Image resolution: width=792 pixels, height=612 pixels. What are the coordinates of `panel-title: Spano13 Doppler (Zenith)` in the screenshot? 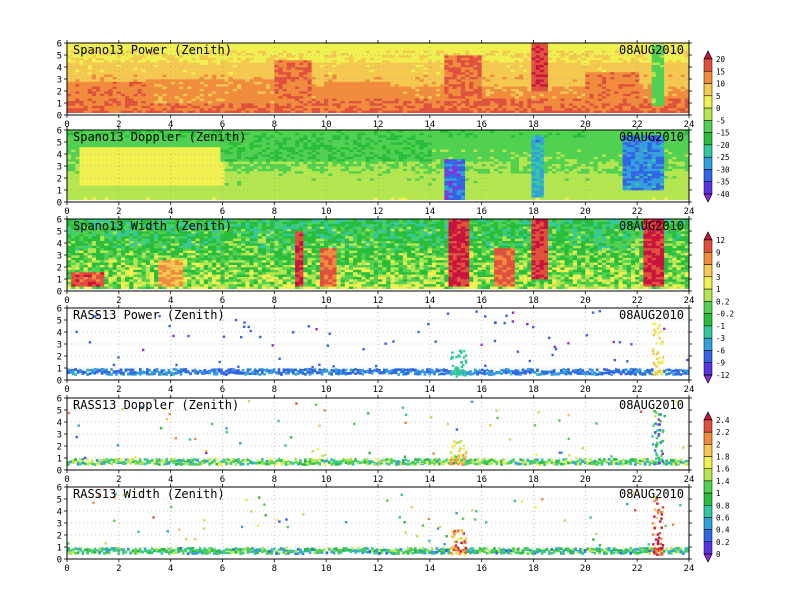 It's located at (159, 137).